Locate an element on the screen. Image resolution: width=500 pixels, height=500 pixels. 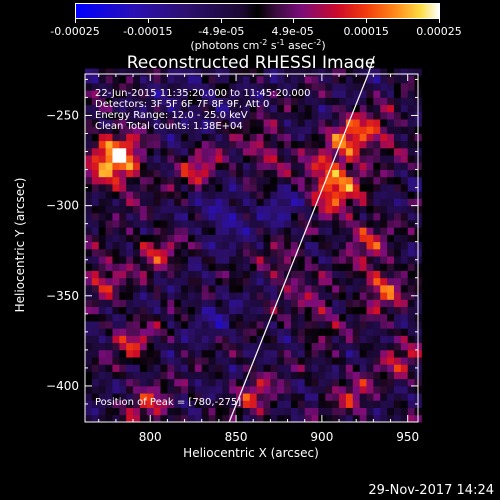
annotation-total-counts: Clean Total counts: 1.38E+04 is located at coordinates (169, 126).